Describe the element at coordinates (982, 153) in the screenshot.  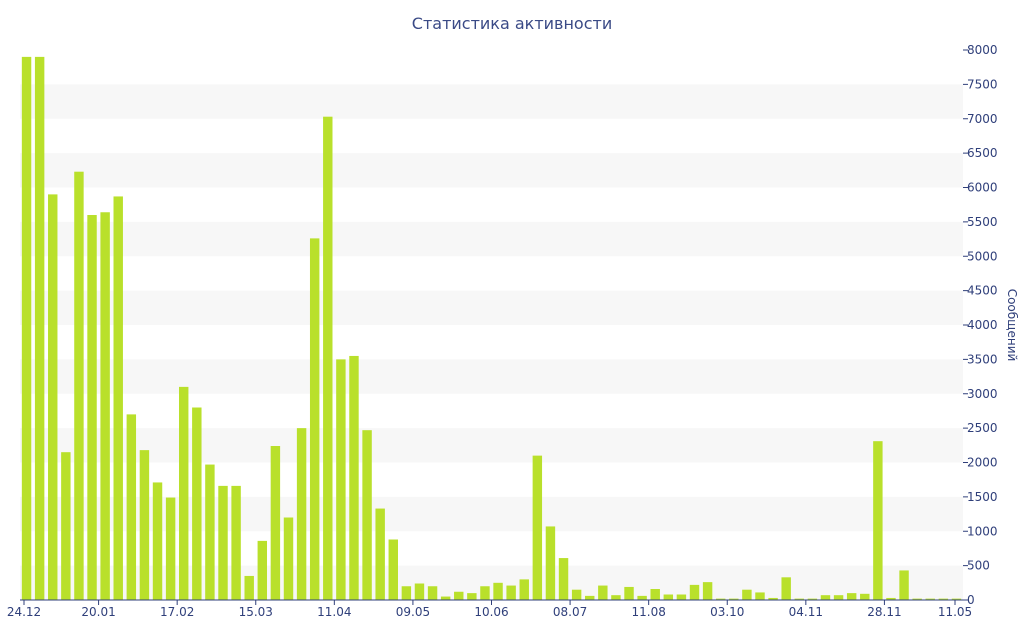
I see `y-tick-label: 6500` at that location.